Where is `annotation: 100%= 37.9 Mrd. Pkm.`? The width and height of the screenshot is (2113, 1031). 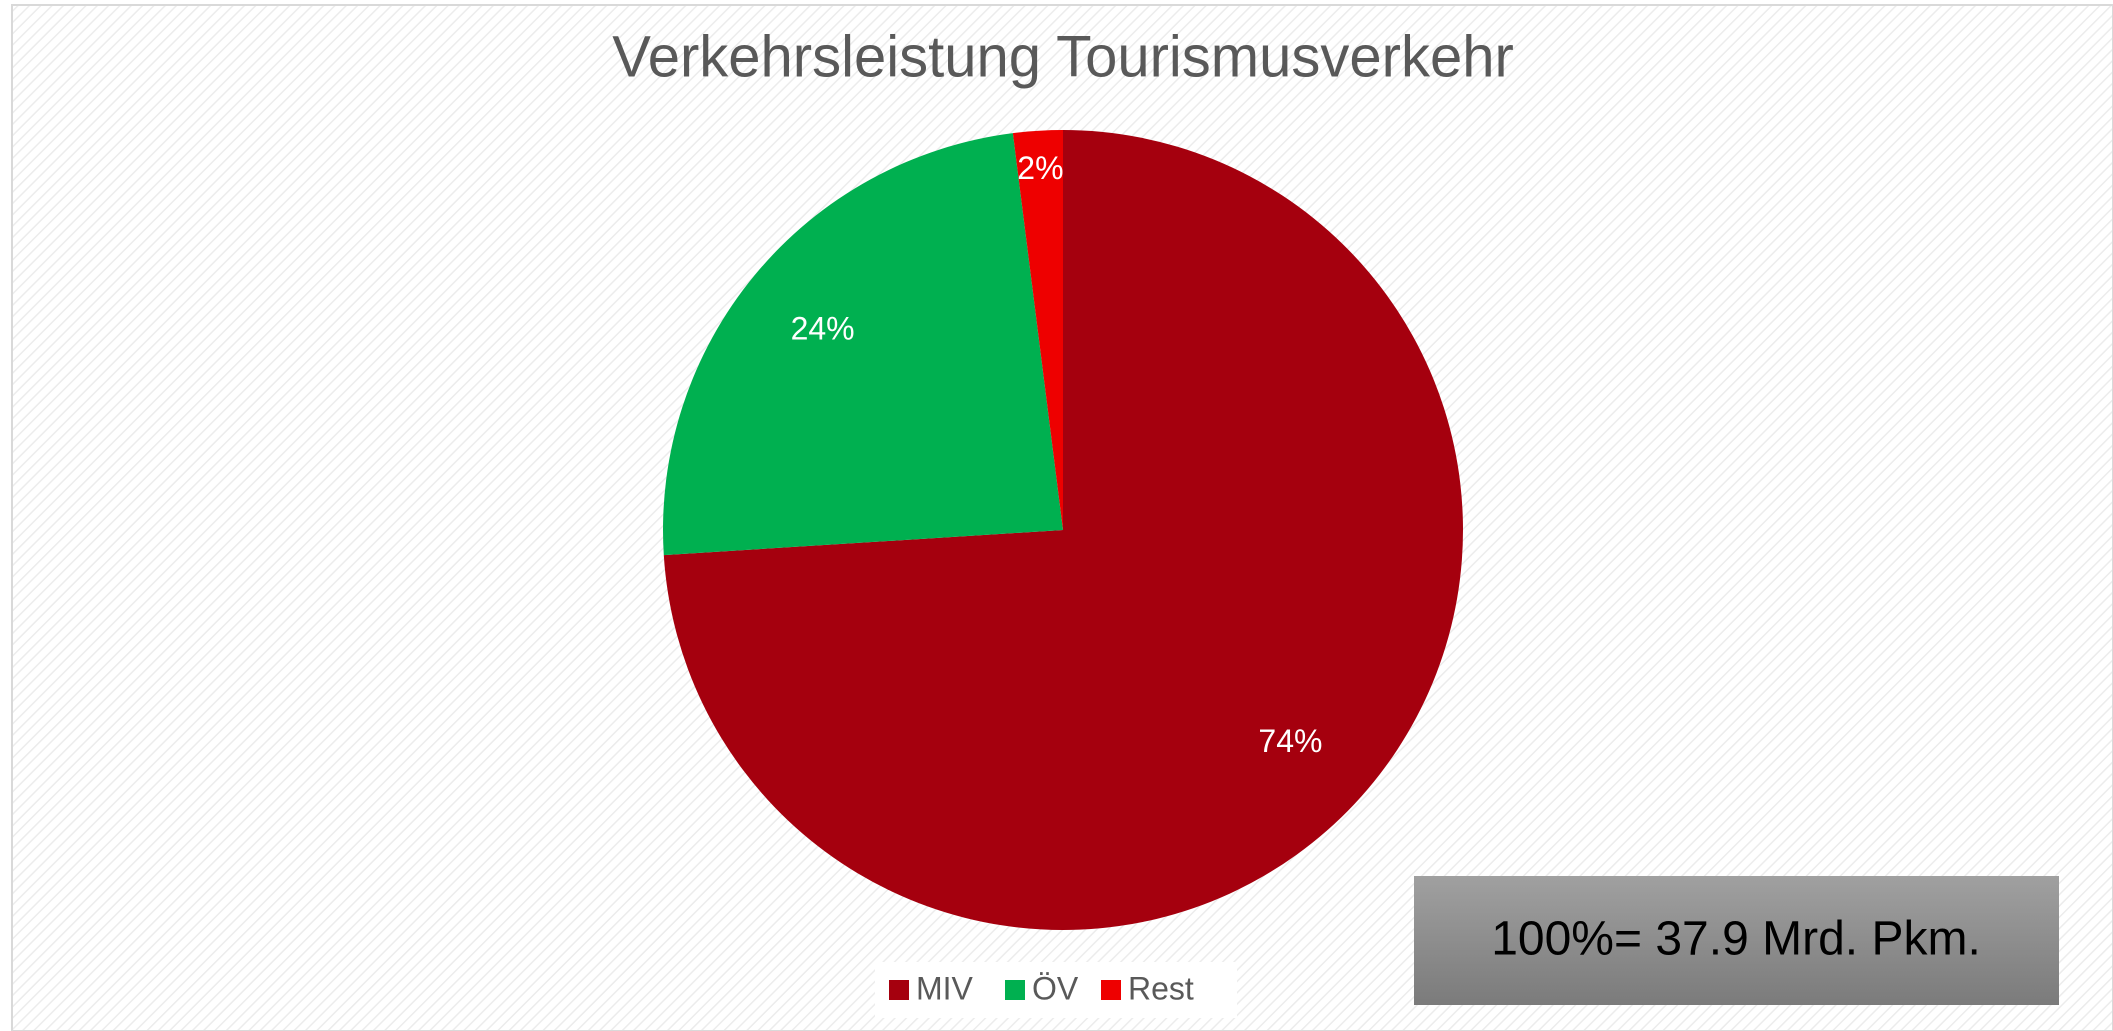 annotation: 100%= 37.9 Mrd. Pkm. is located at coordinates (1736, 939).